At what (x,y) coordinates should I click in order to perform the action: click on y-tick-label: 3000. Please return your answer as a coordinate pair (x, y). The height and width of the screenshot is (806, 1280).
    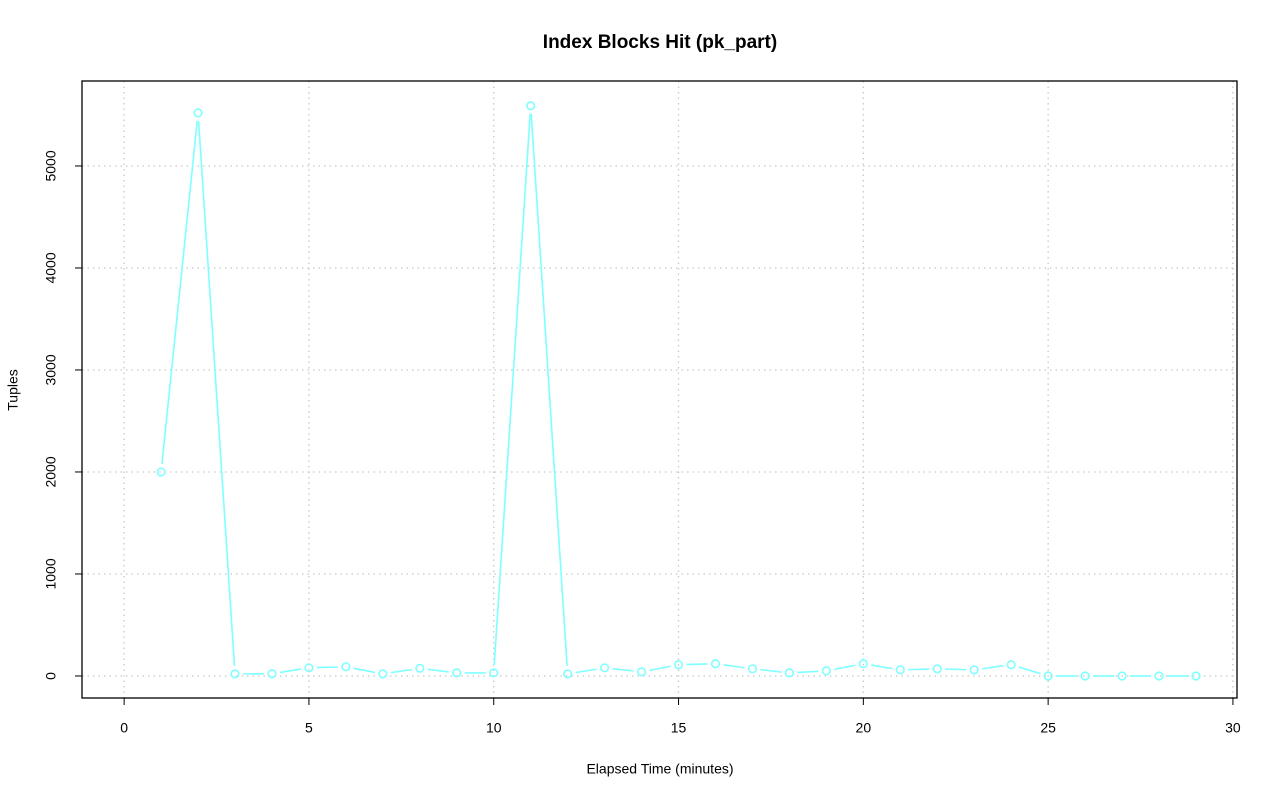
    Looking at the image, I should click on (51, 369).